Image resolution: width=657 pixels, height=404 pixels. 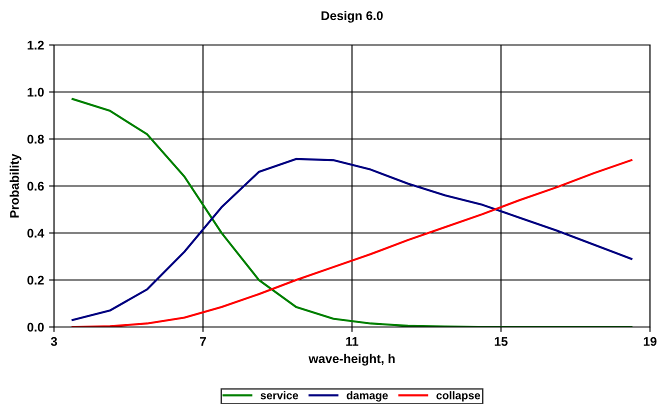 What do you see at coordinates (35, 327) in the screenshot?
I see `y-tick-label: 0.0` at bounding box center [35, 327].